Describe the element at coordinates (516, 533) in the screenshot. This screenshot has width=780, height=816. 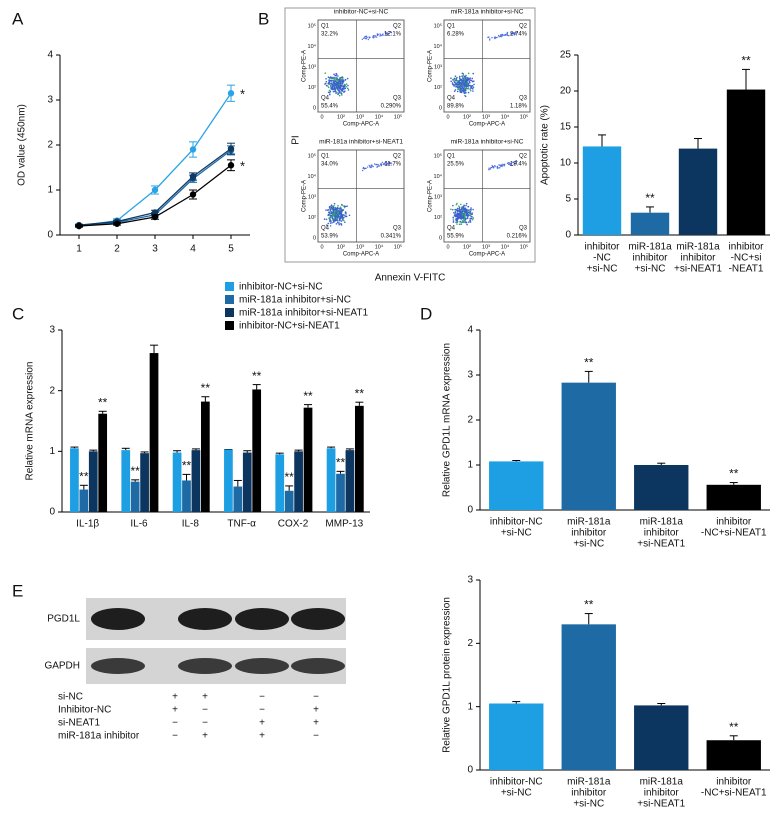
I see `x-tick-label: +si-NC` at that location.